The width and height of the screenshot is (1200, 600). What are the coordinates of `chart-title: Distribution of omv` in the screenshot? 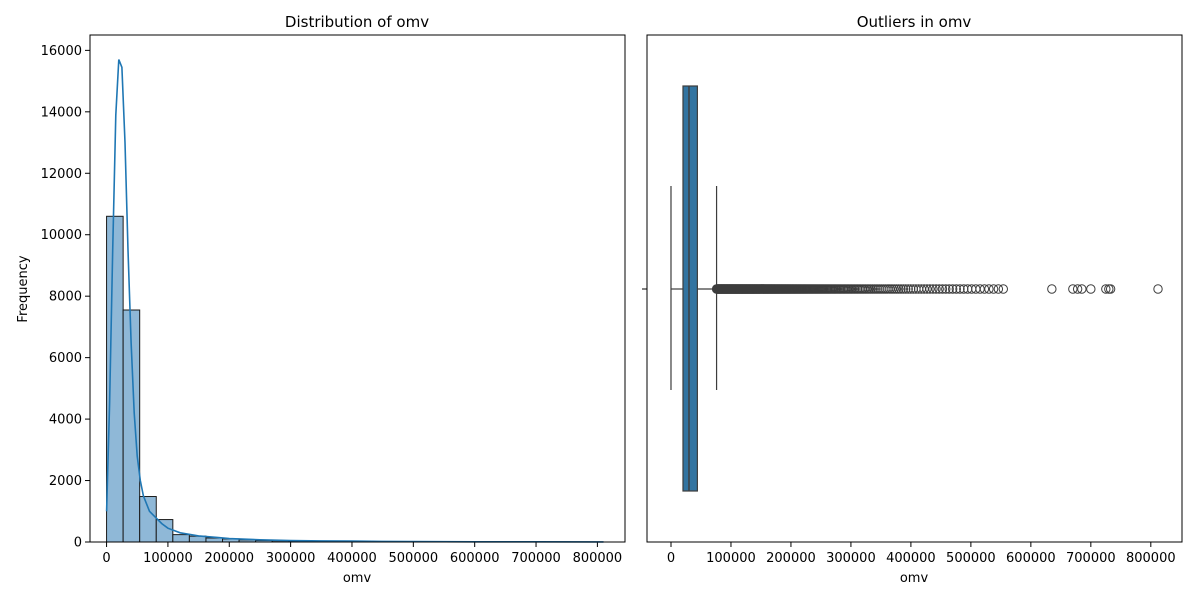 It's located at (357, 22).